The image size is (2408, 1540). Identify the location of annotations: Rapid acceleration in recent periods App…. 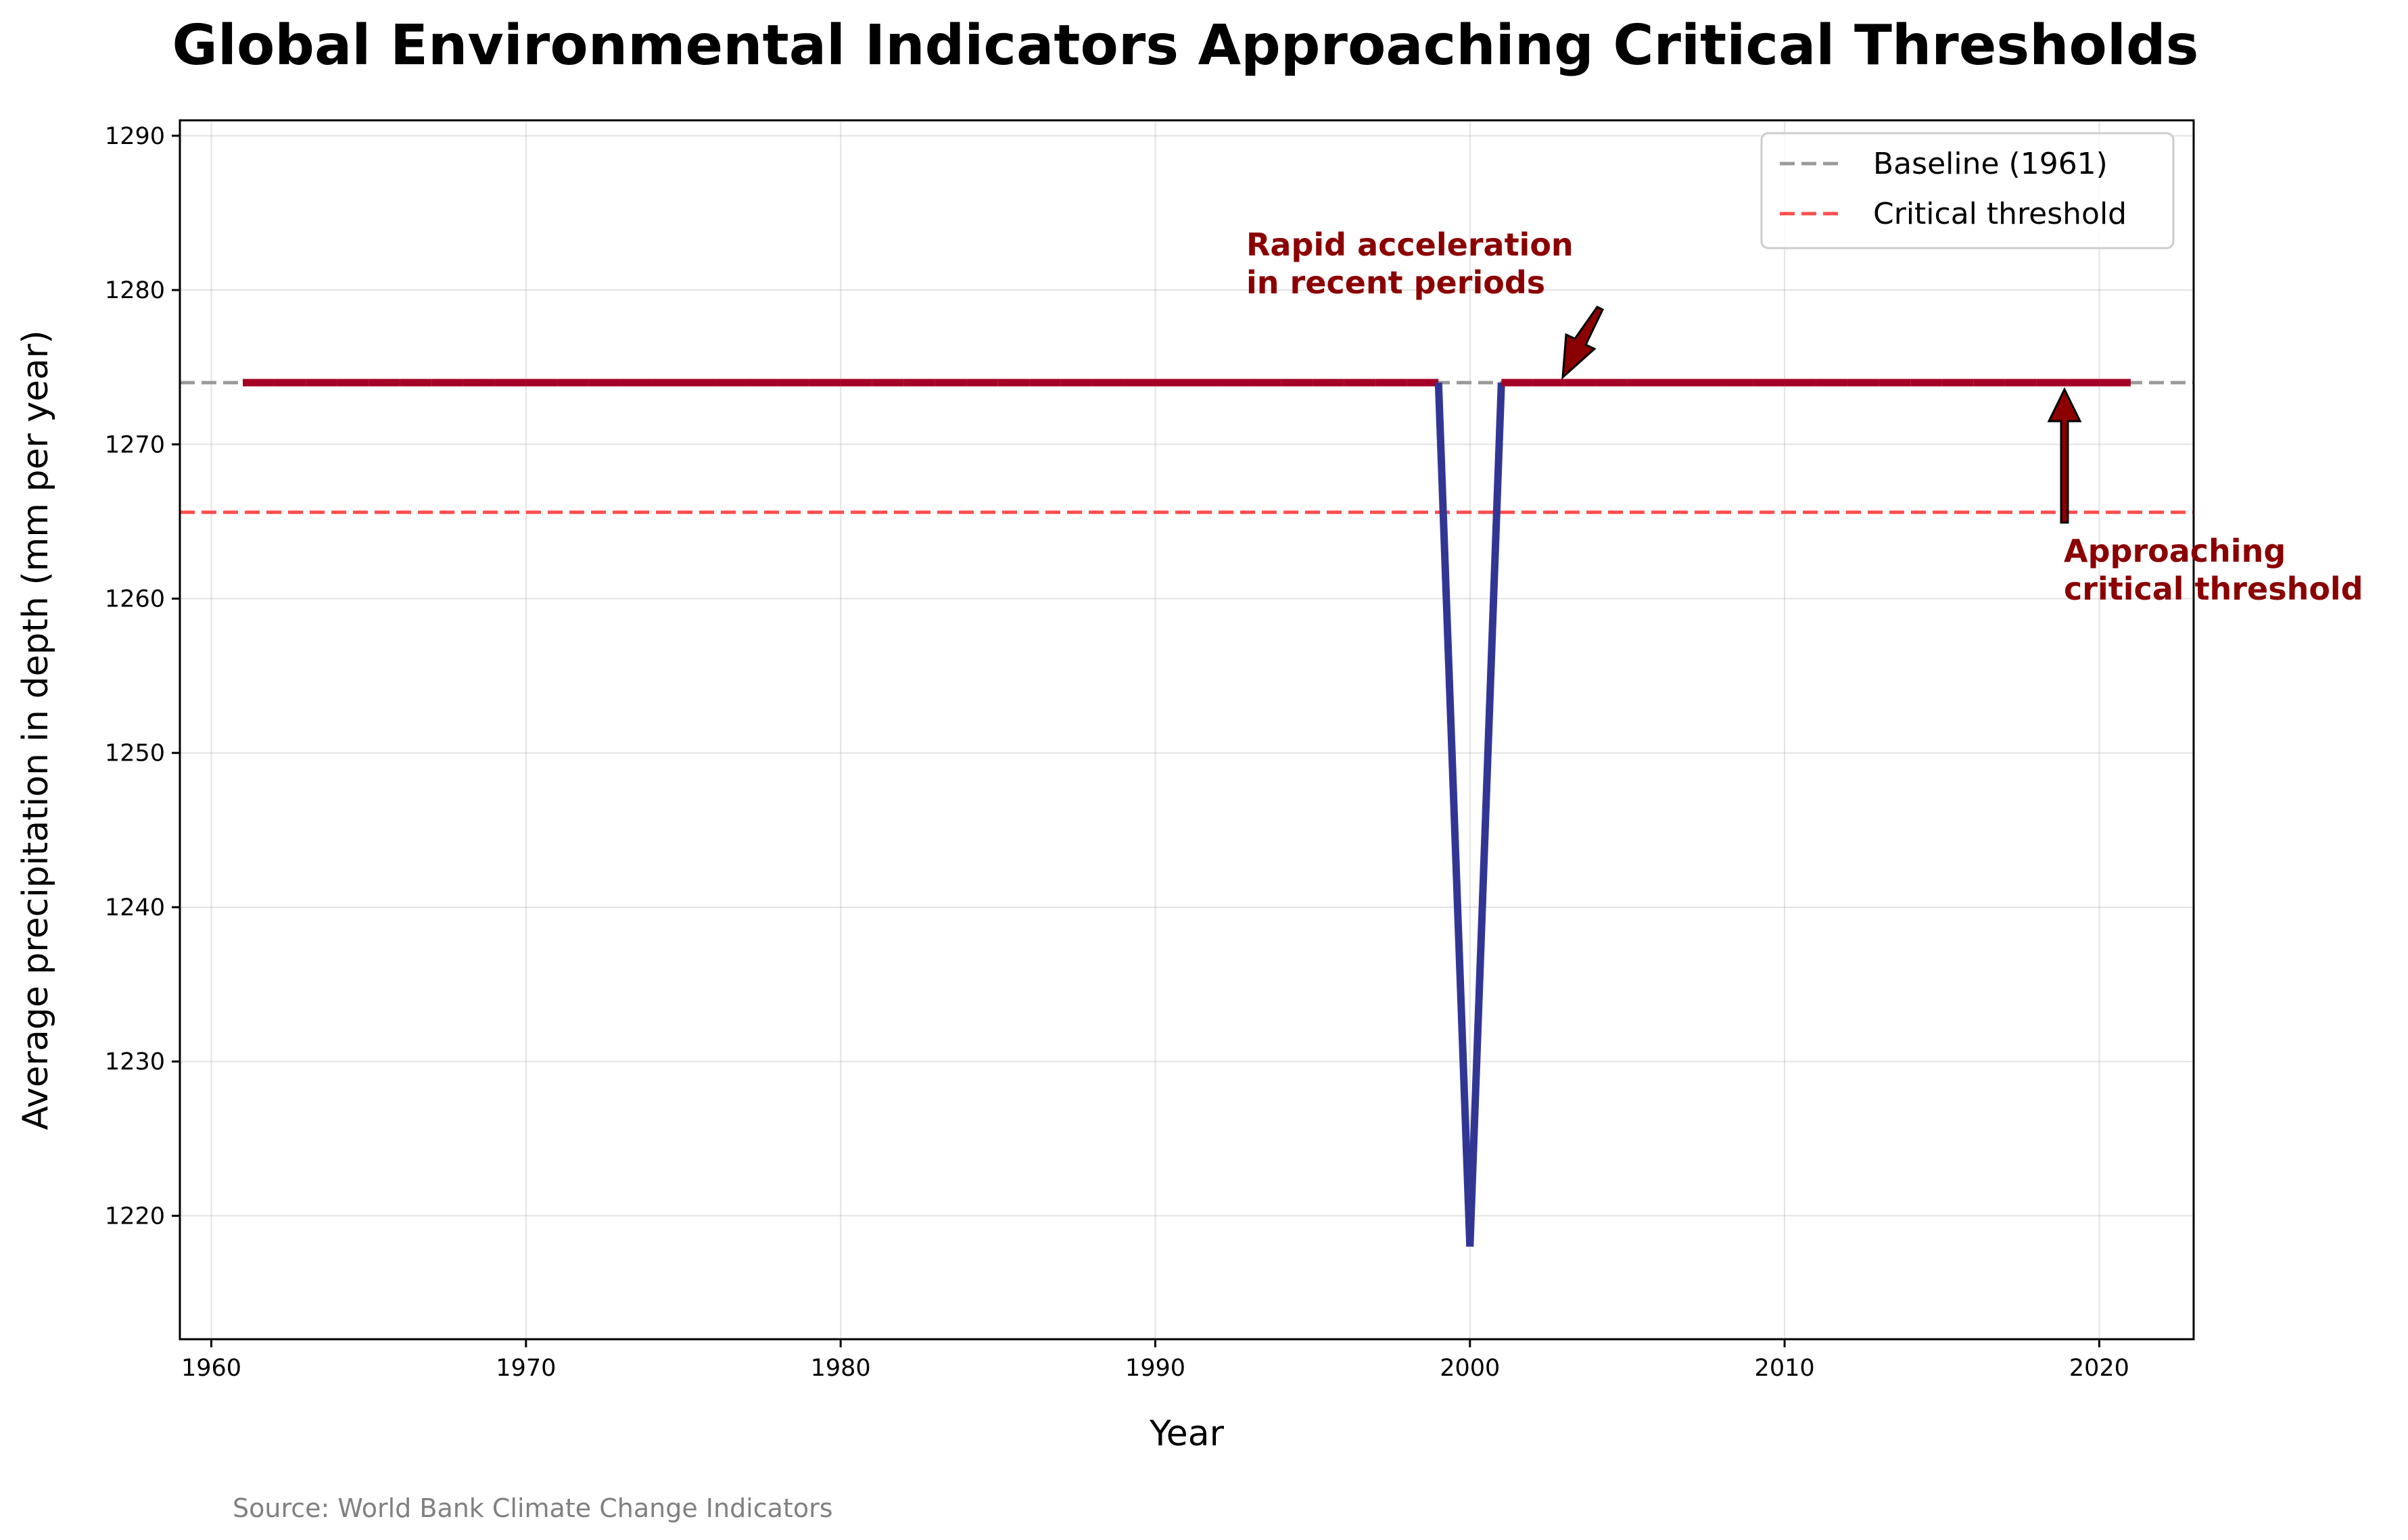
(1804, 416).